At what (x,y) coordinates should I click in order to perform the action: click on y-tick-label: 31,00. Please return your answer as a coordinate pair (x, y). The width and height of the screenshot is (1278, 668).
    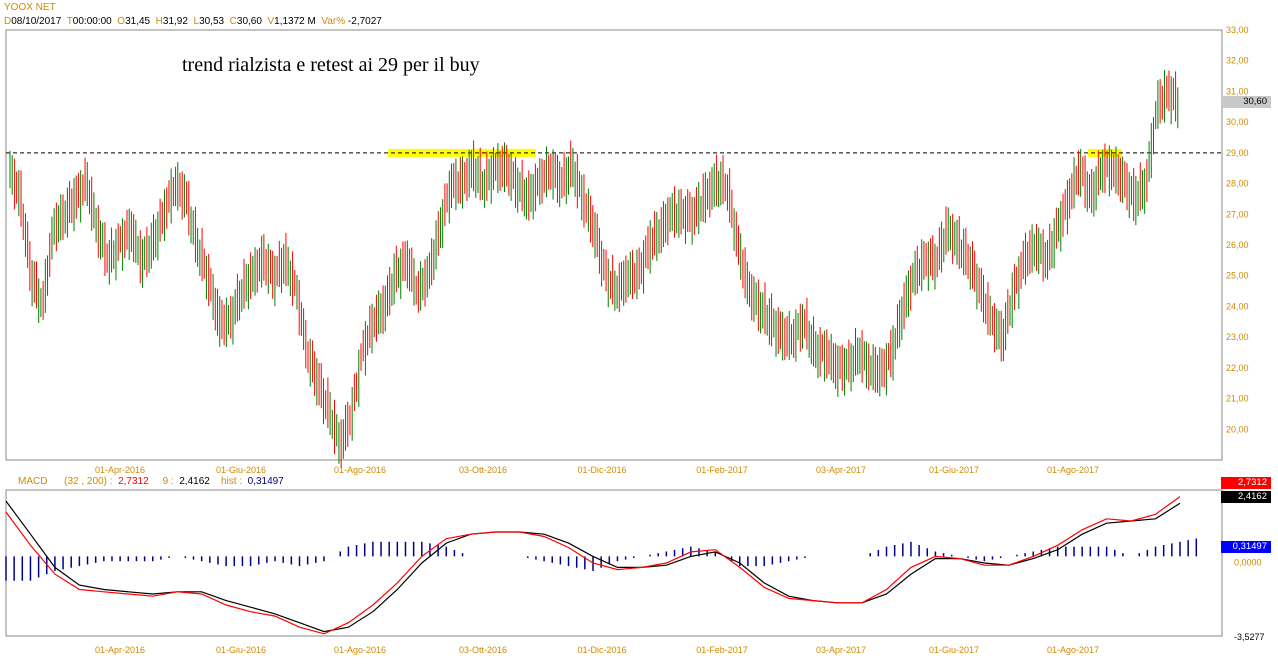
    Looking at the image, I should click on (1237, 91).